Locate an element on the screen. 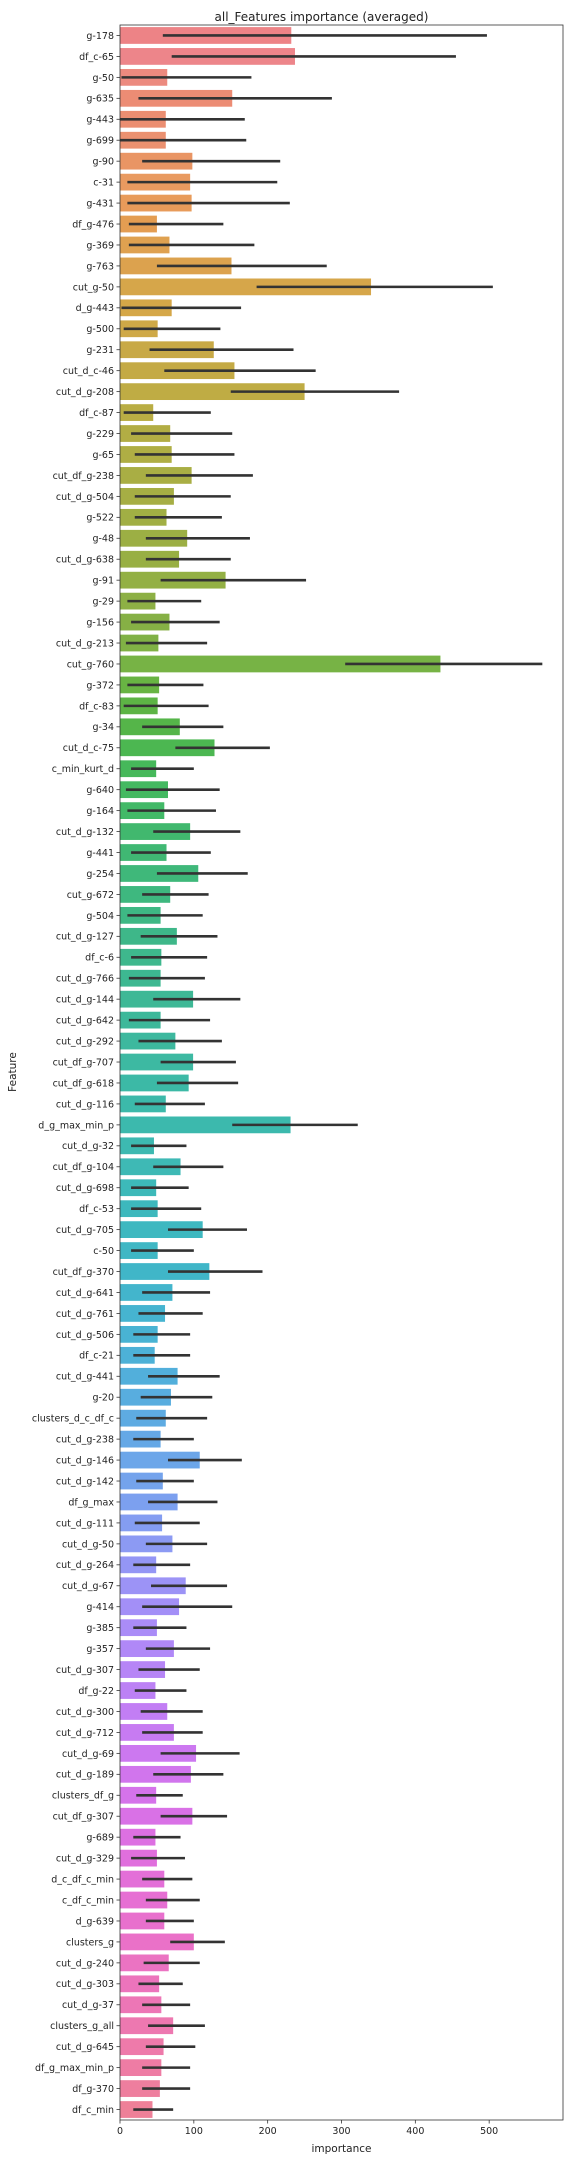  x-tick-label: 100 is located at coordinates (194, 2131).